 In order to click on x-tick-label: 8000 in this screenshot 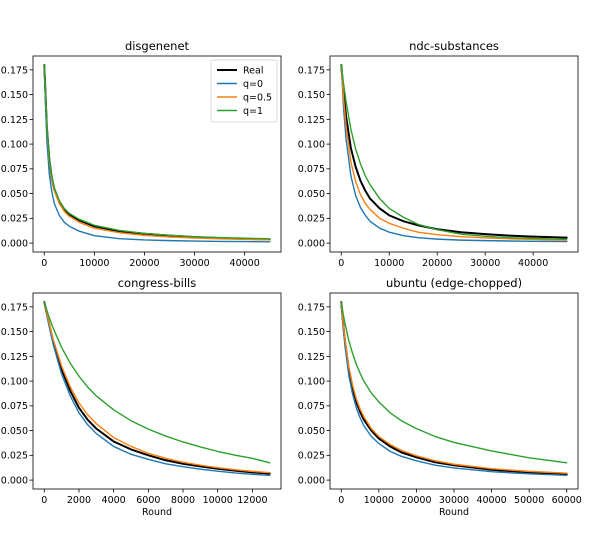, I will do `click(183, 500)`.